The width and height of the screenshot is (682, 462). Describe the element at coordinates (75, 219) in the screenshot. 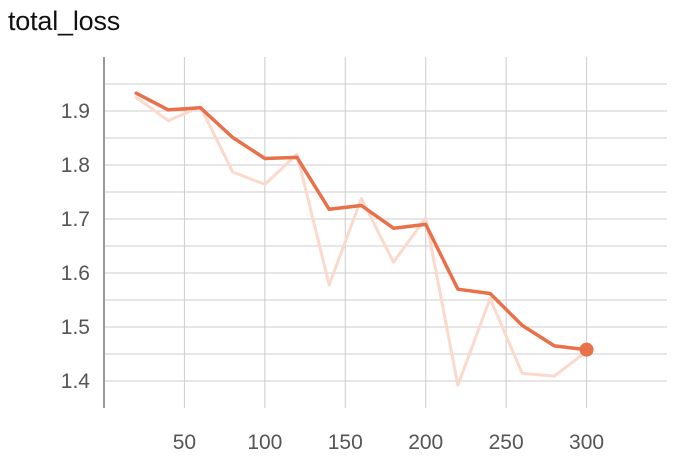

I see `y-tick-label: 1.7` at that location.